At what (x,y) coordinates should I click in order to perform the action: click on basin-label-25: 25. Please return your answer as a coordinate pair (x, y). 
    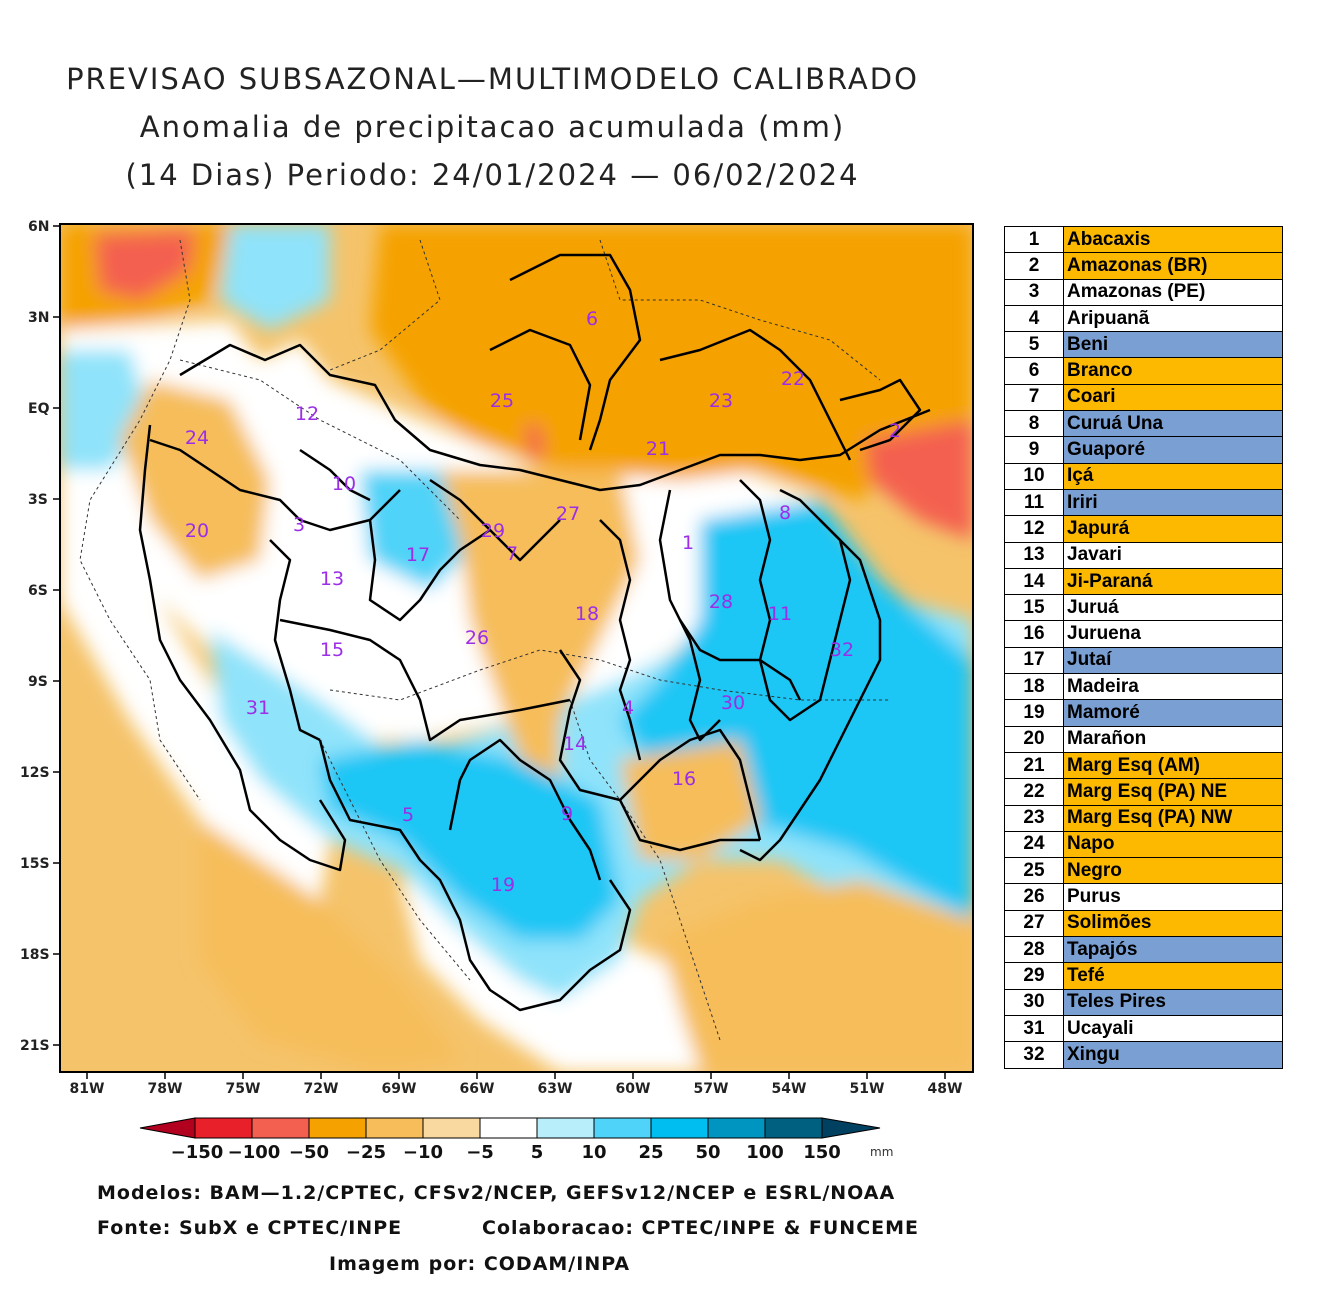
    Looking at the image, I should click on (502, 401).